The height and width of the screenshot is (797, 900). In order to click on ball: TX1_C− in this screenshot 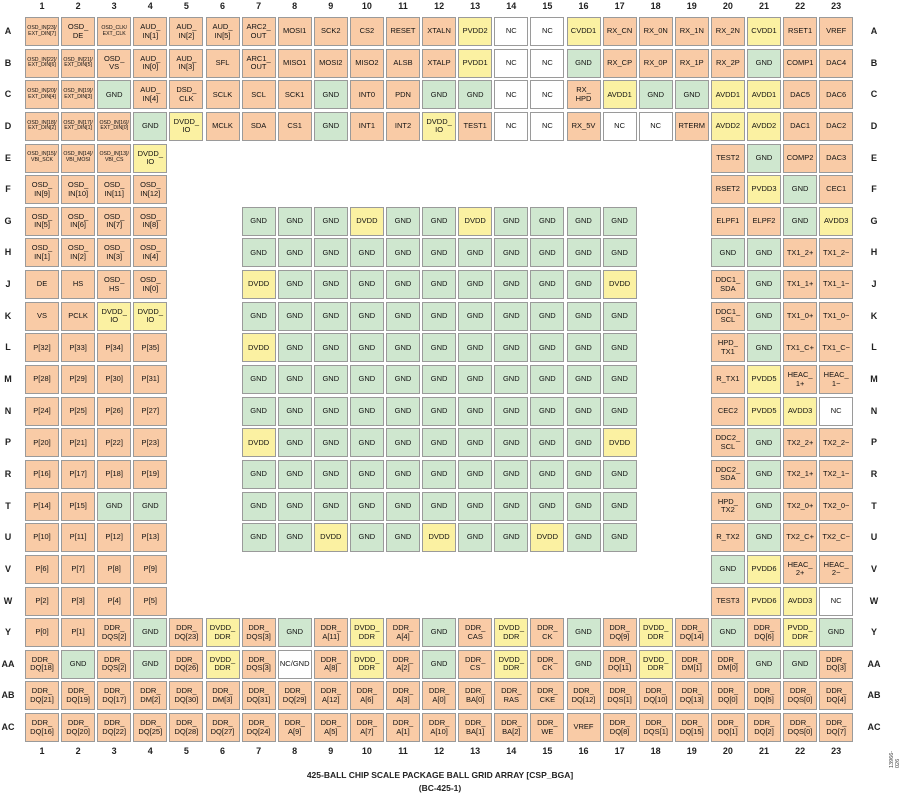, I will do `click(836, 348)`.